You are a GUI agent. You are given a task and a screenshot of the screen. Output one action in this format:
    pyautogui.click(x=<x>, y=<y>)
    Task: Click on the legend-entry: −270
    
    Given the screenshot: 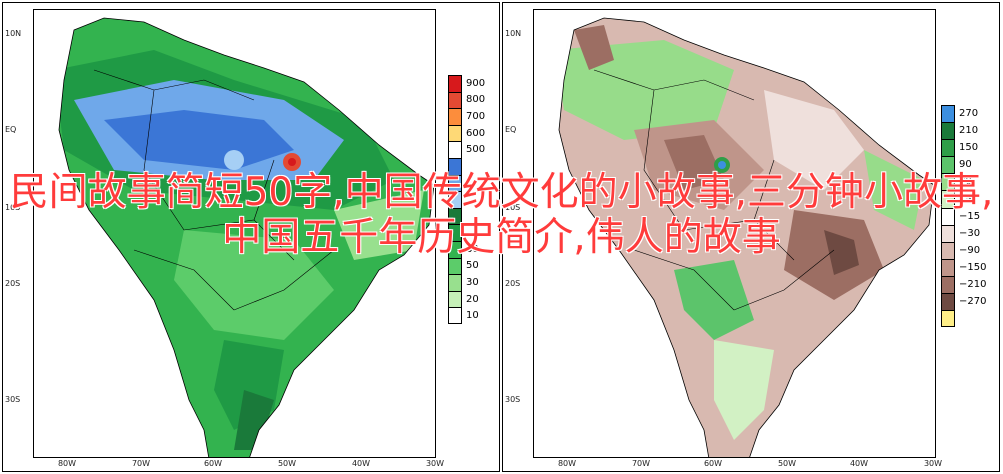 What is the action you would take?
    pyautogui.click(x=964, y=302)
    